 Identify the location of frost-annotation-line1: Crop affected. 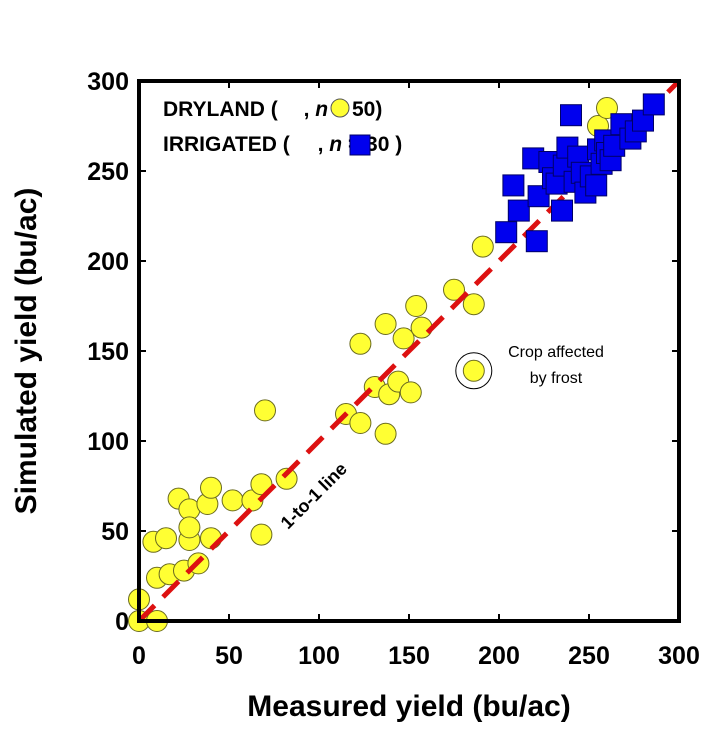
(556, 352).